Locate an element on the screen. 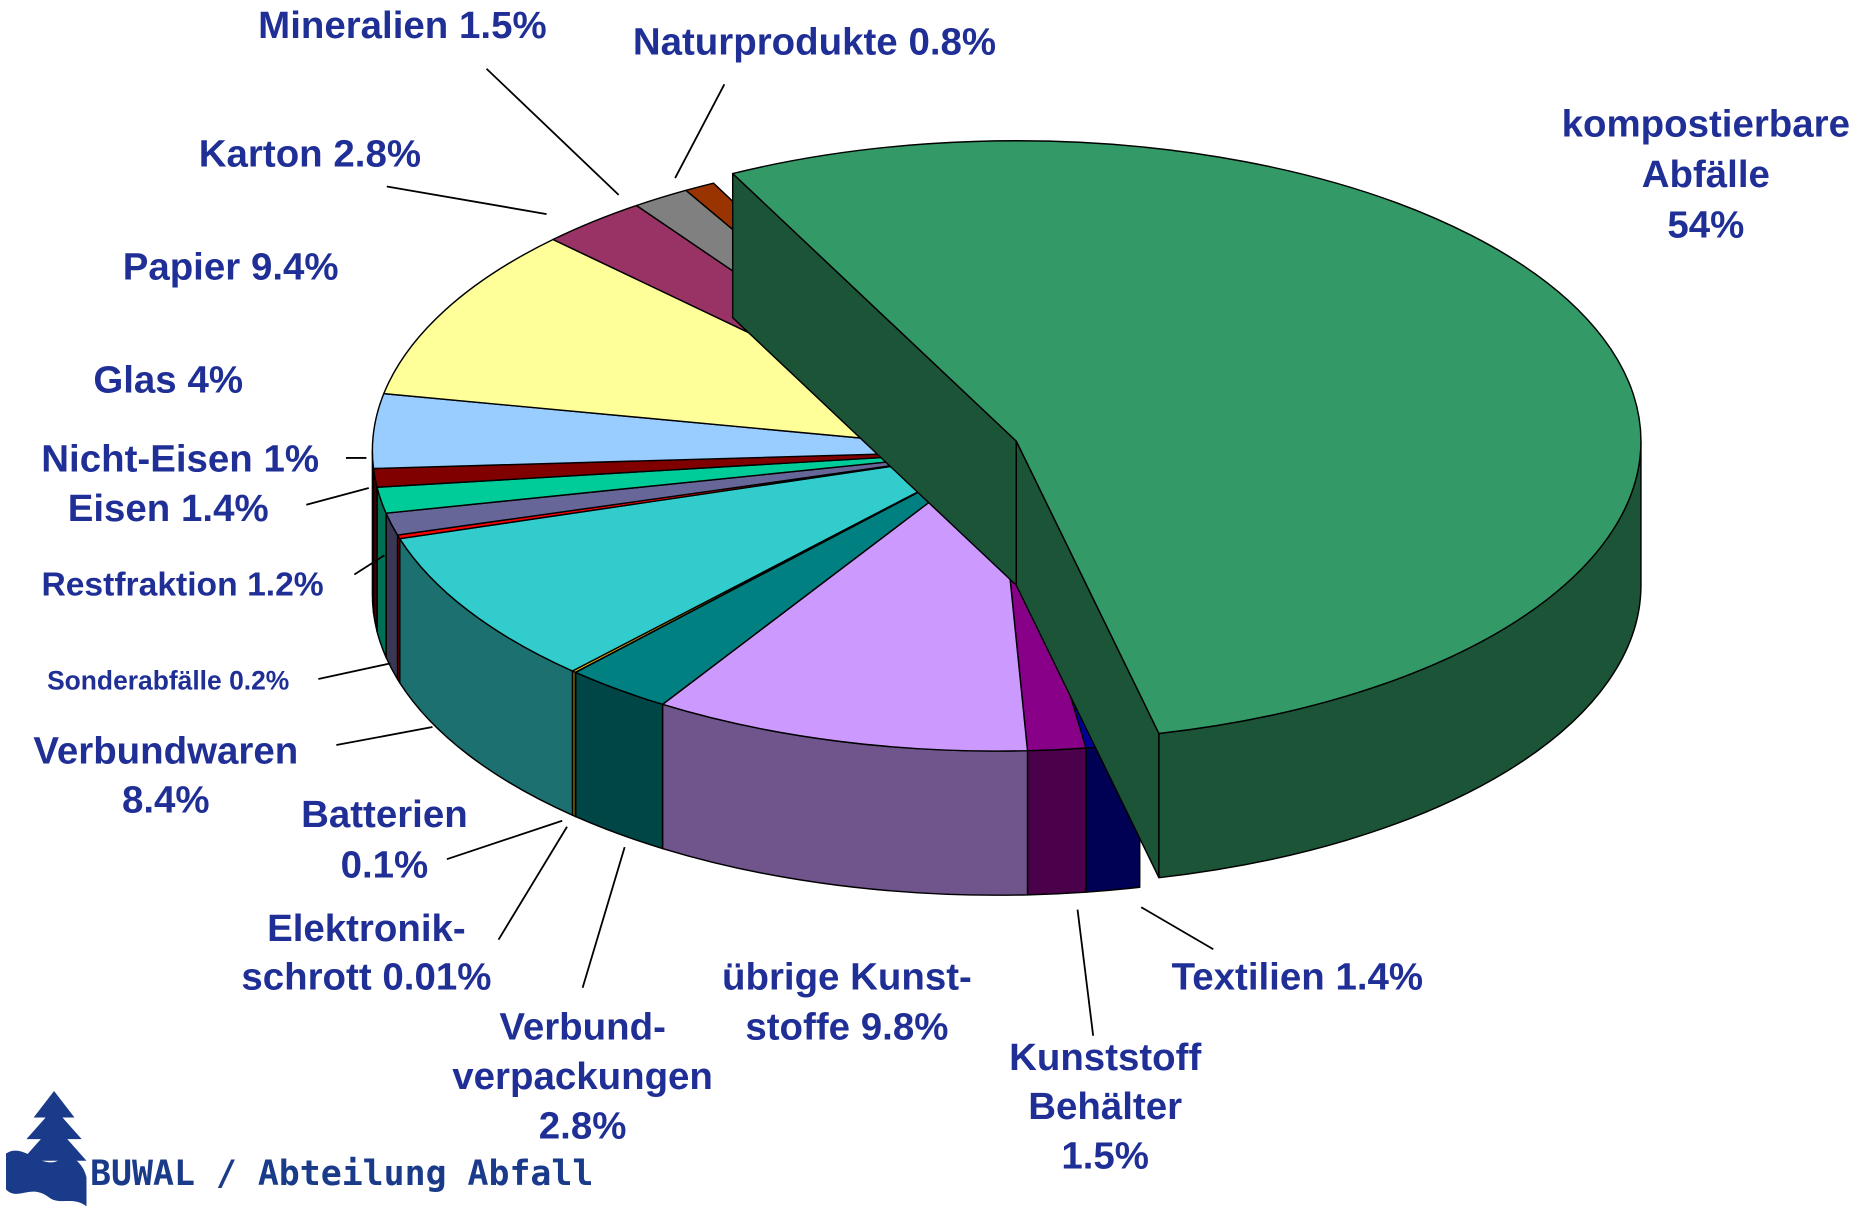  label-line: Verbund- is located at coordinates (582, 1027).